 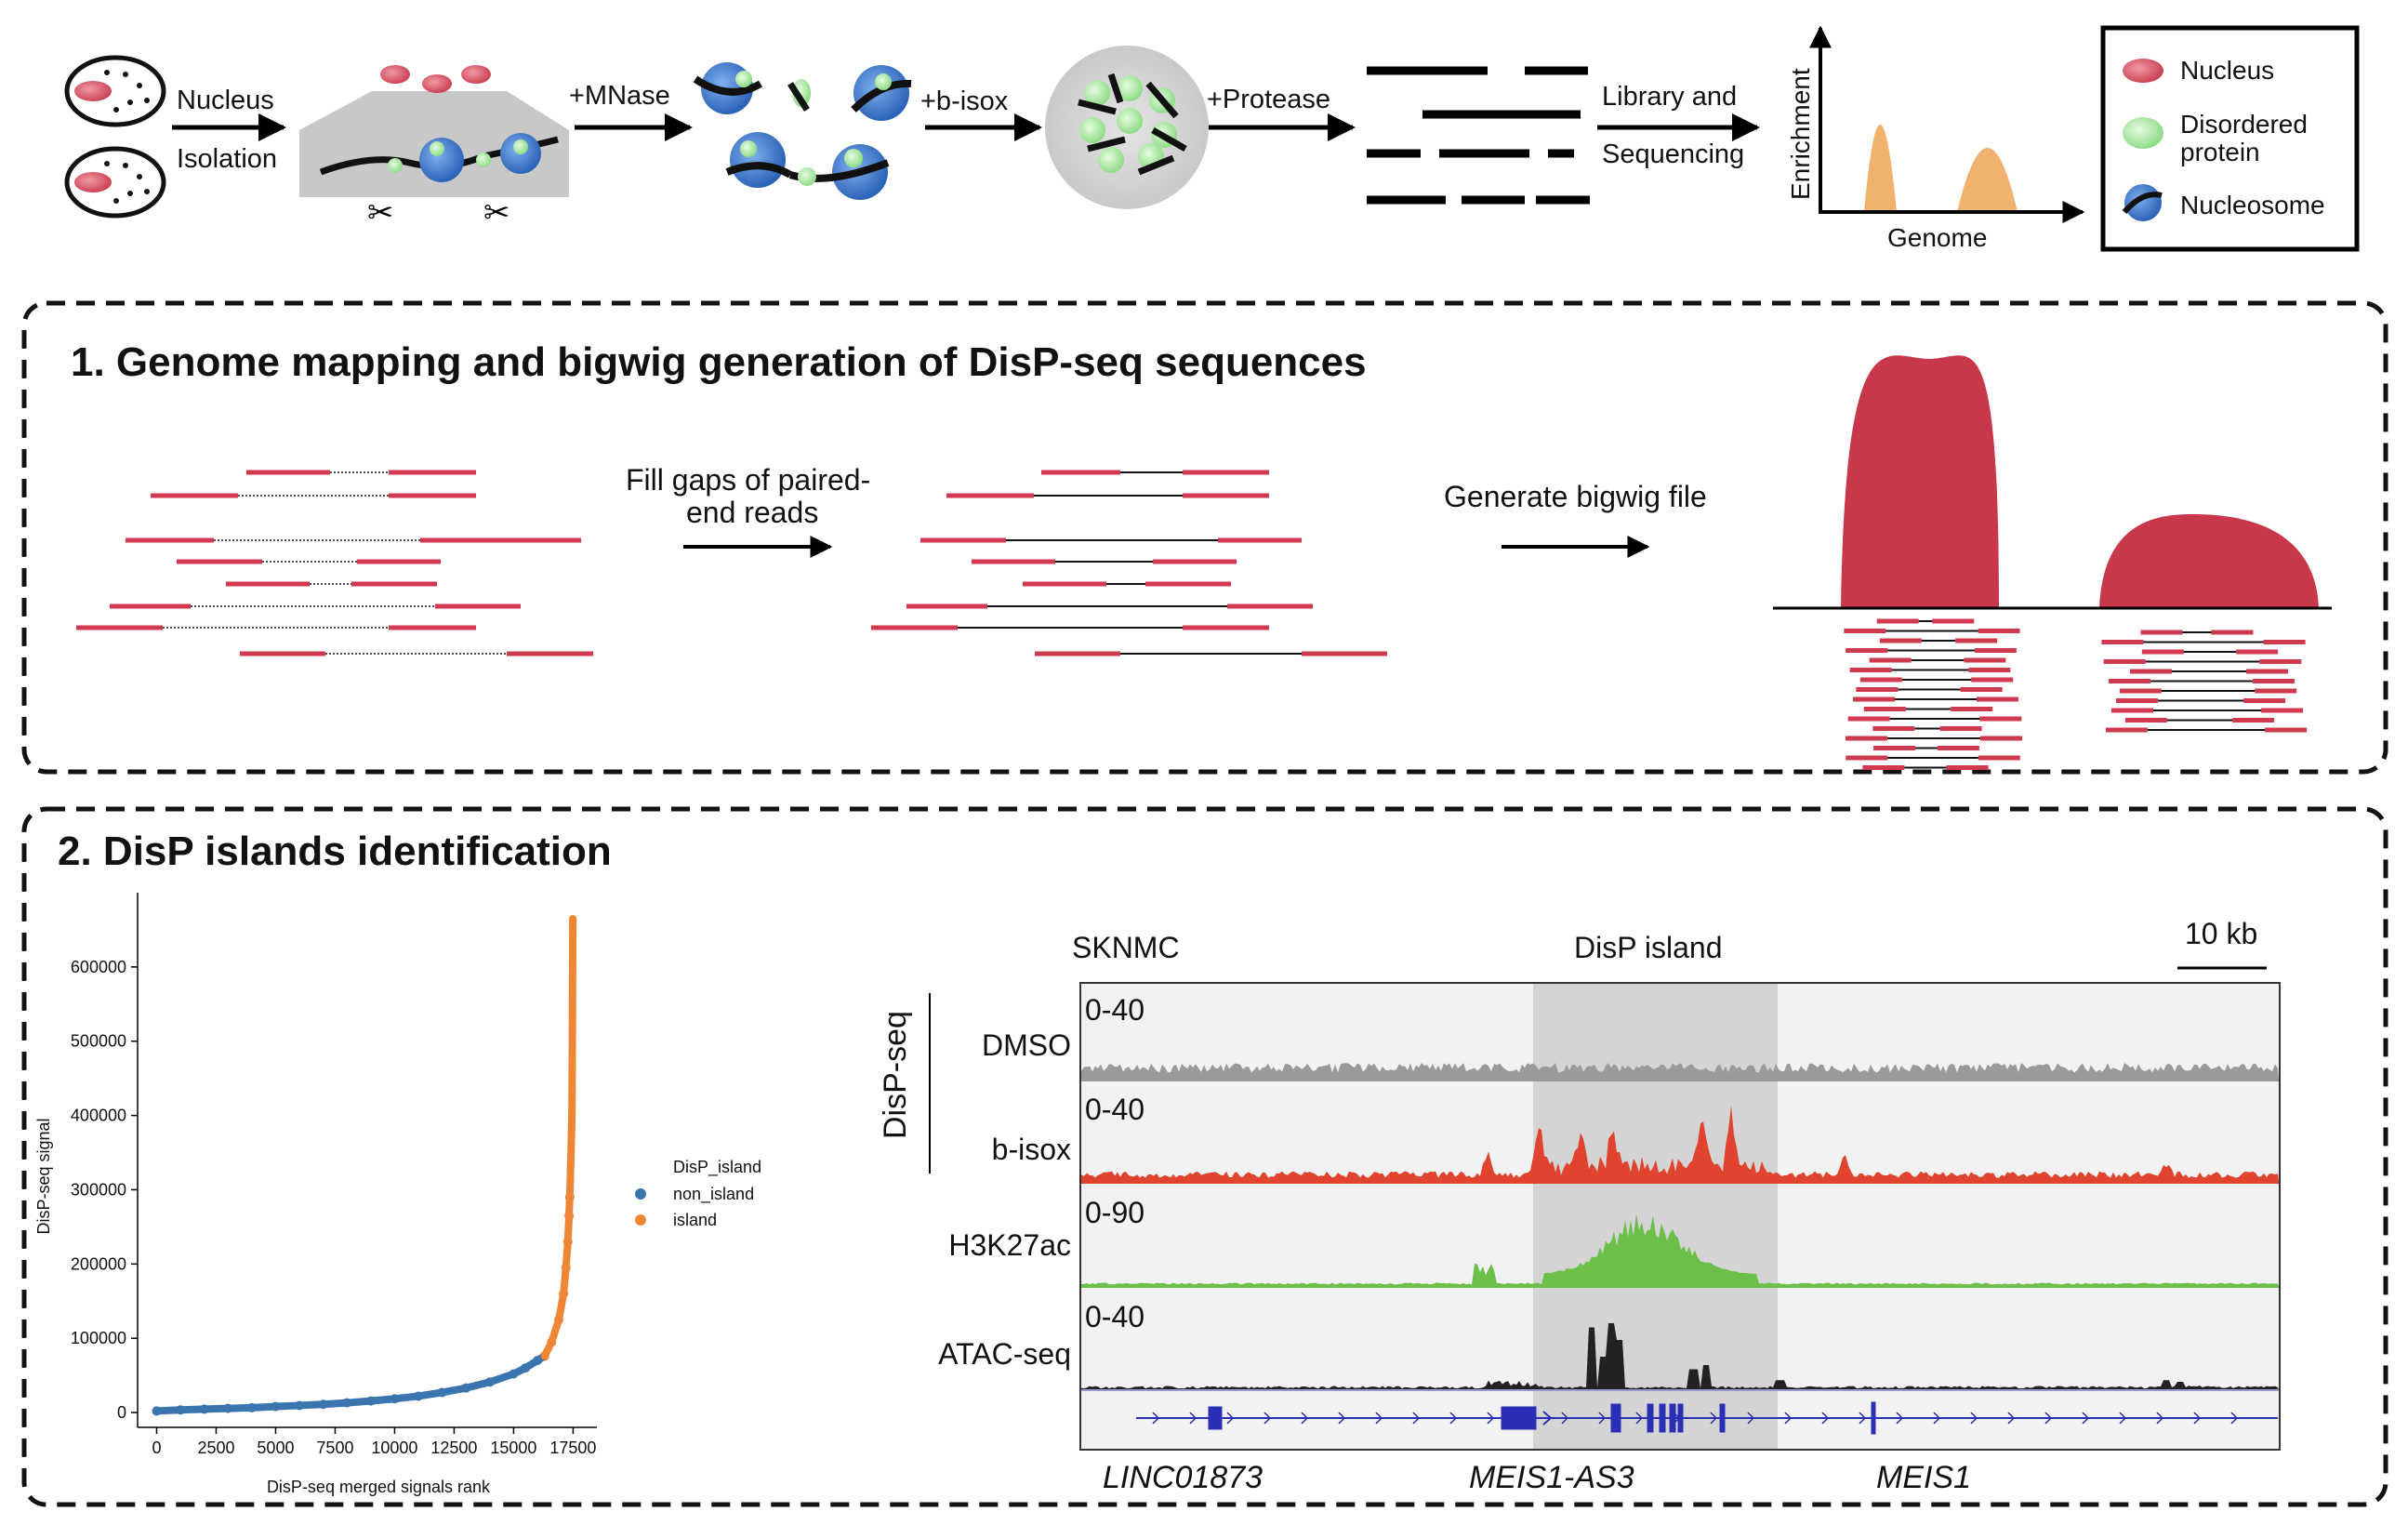 What do you see at coordinates (717, 1167) in the screenshot?
I see `legend-title: DisP_island` at bounding box center [717, 1167].